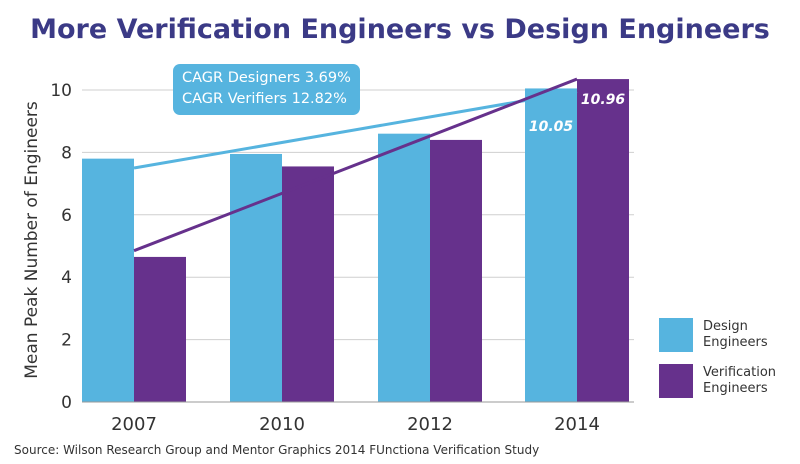  Describe the element at coordinates (264, 99) in the screenshot. I see `cagr-verifiers-label: CAGR Verifiers 12.82%` at that location.